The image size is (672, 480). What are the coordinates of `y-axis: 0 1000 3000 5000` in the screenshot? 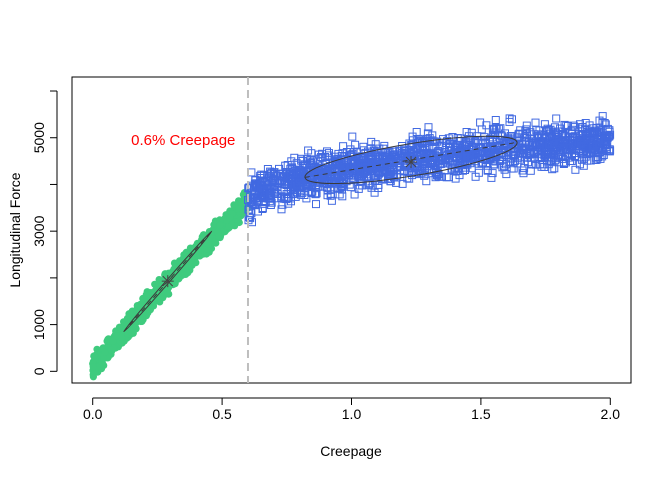 It's located at (44, 232).